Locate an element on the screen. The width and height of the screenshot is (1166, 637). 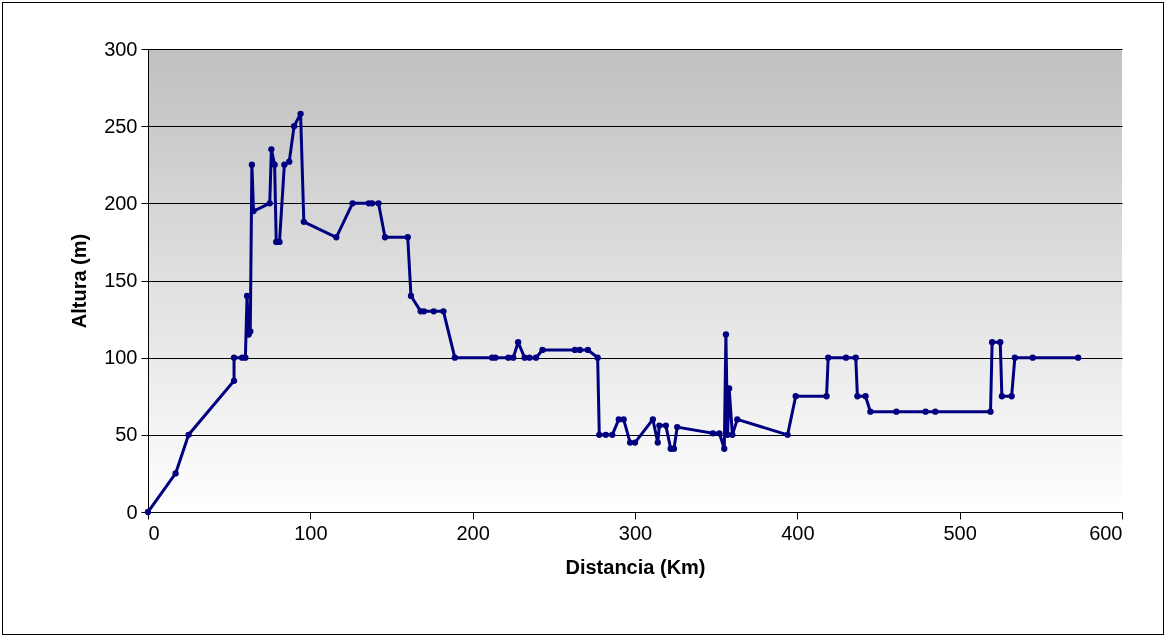
y-tick-label: 0 is located at coordinates (132, 511).